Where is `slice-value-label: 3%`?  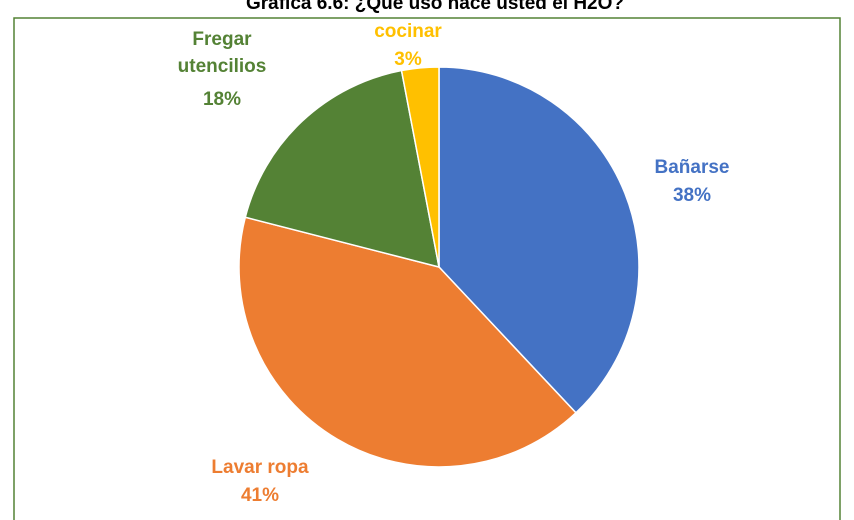
slice-value-label: 3% is located at coordinates (408, 59).